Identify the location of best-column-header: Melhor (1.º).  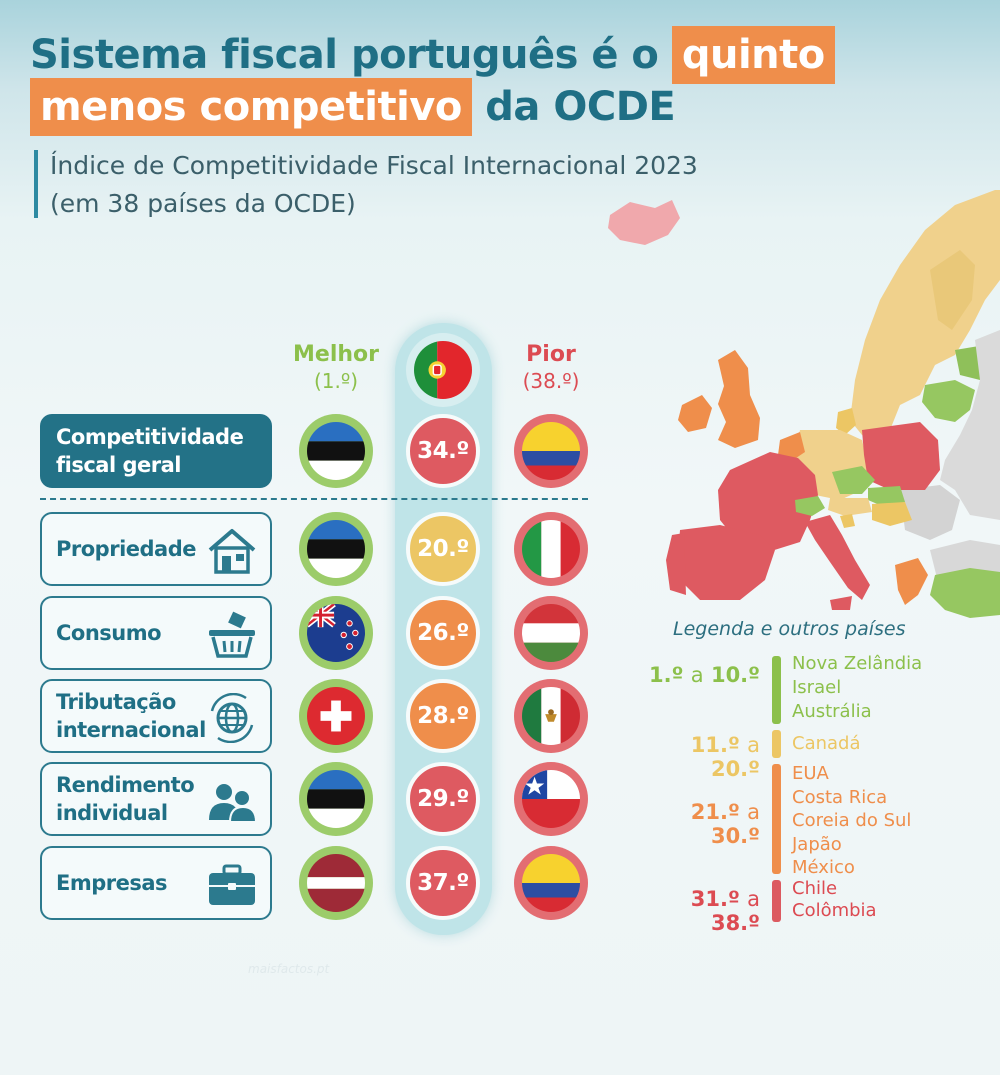
(336, 368).